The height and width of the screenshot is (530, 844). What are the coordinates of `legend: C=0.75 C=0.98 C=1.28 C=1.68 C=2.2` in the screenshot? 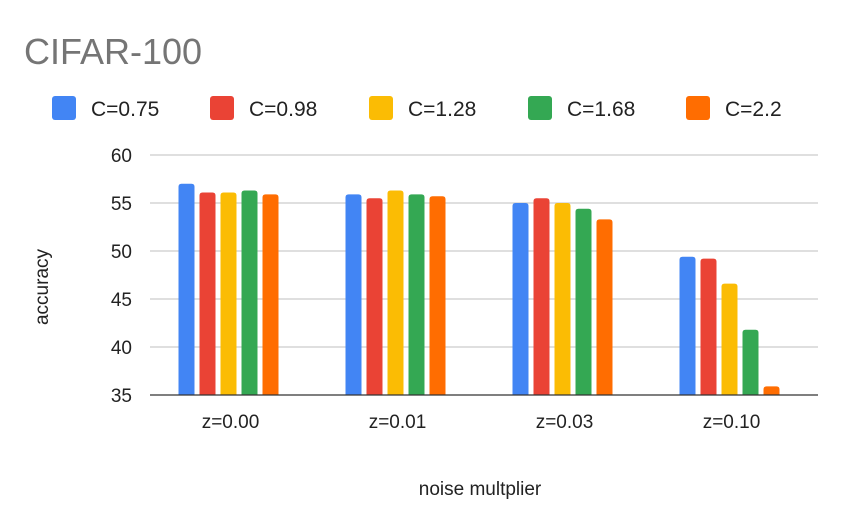 It's located at (417, 108).